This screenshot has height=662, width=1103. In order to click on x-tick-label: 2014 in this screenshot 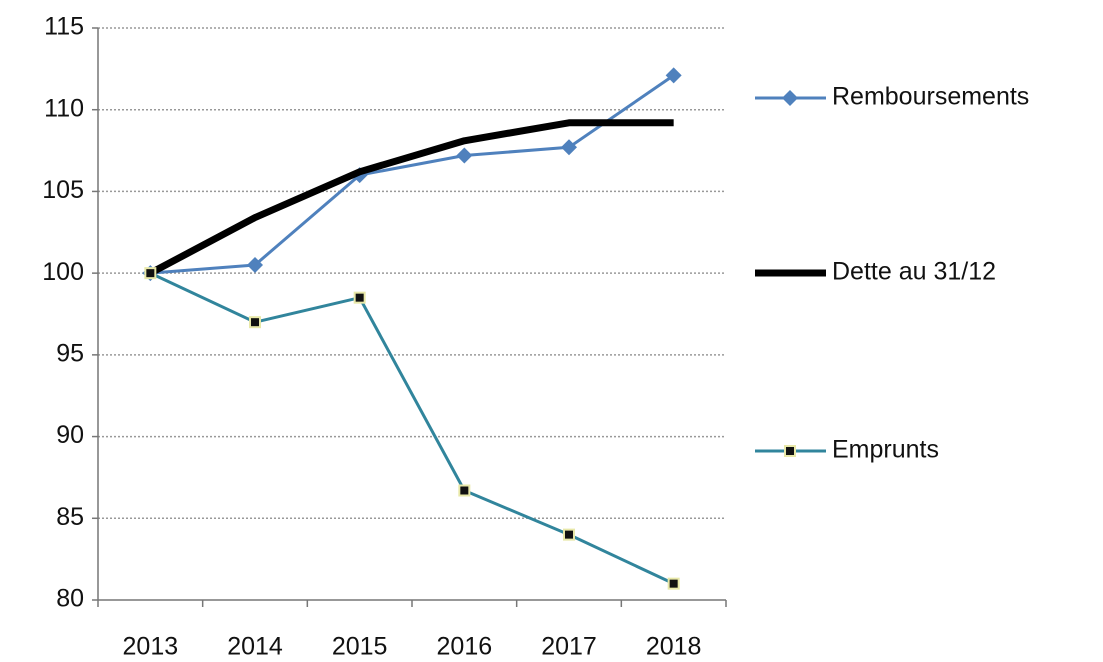, I will do `click(255, 647)`.